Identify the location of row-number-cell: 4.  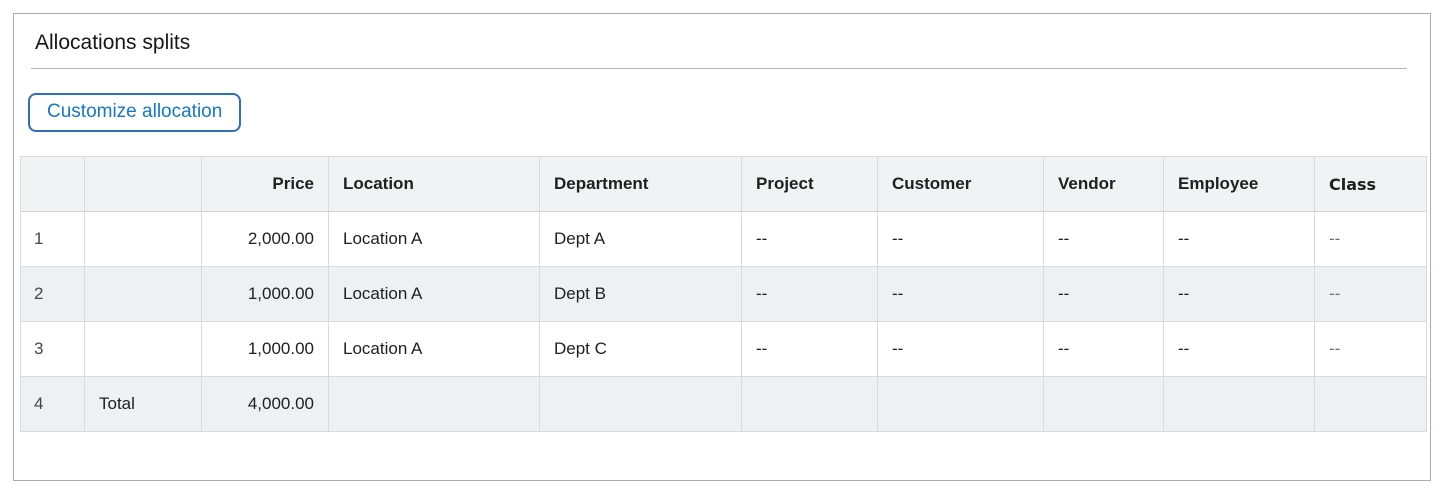
(52, 404).